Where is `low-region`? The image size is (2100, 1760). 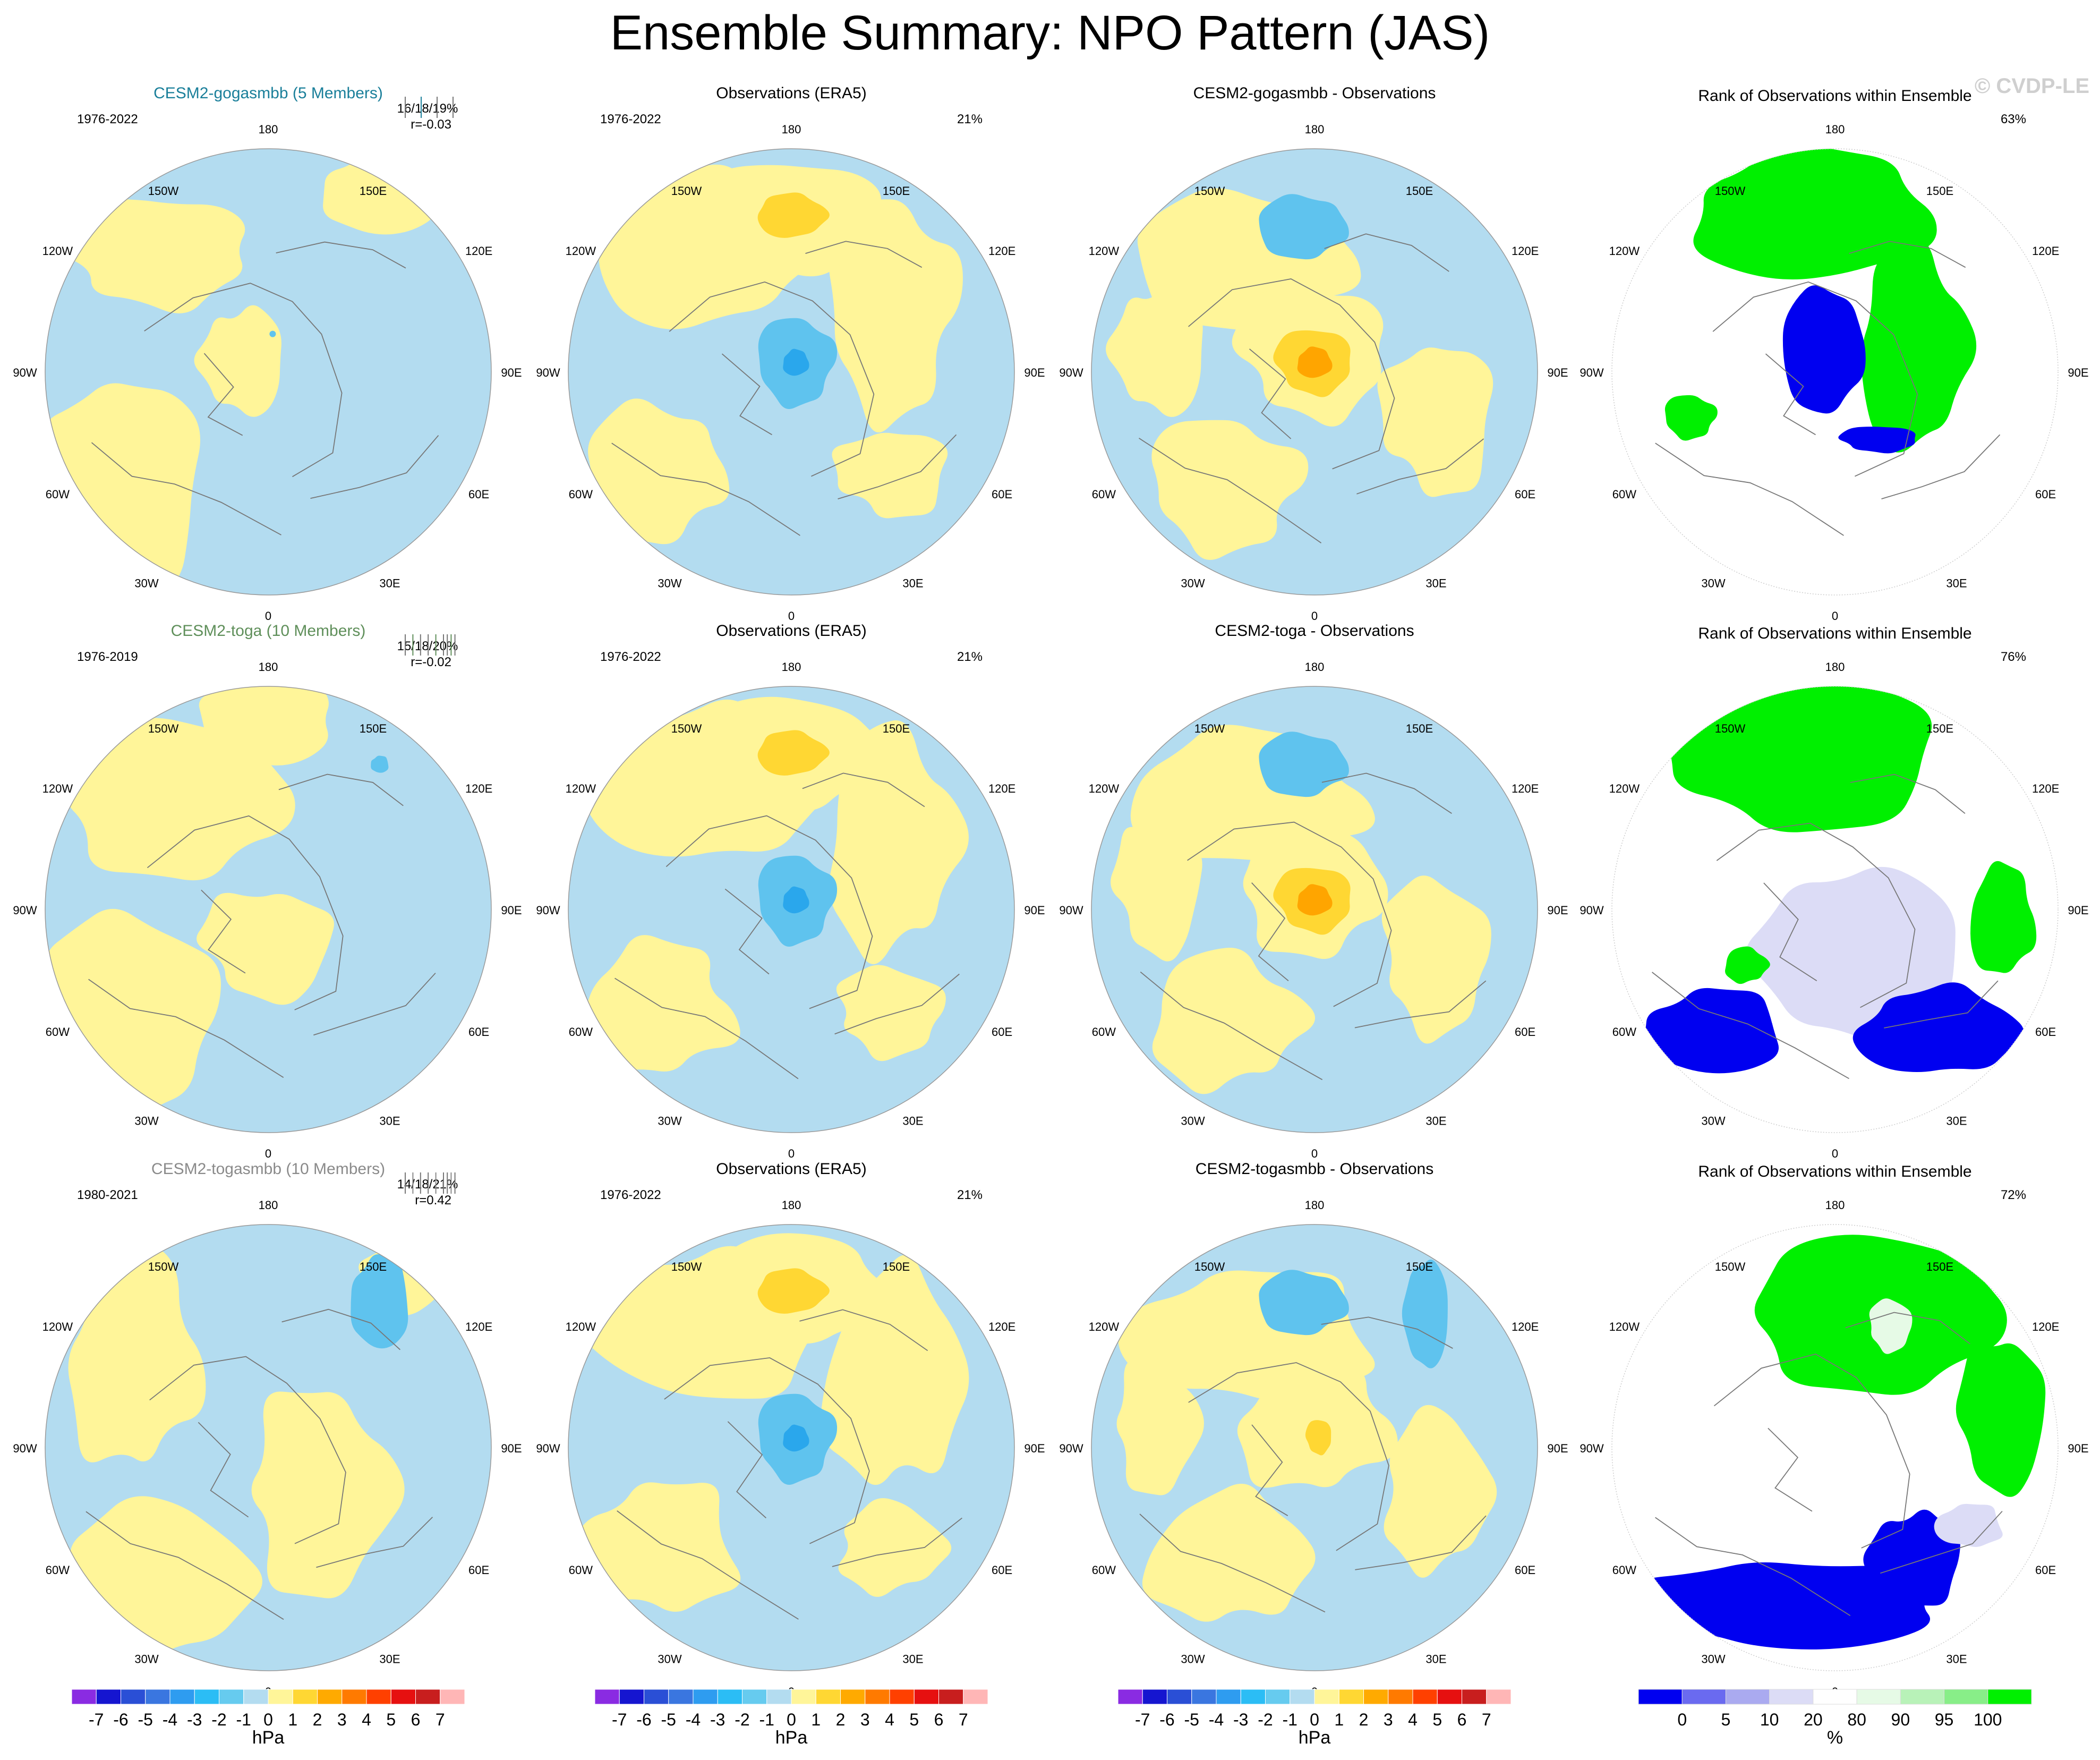 low-region is located at coordinates (379, 1301).